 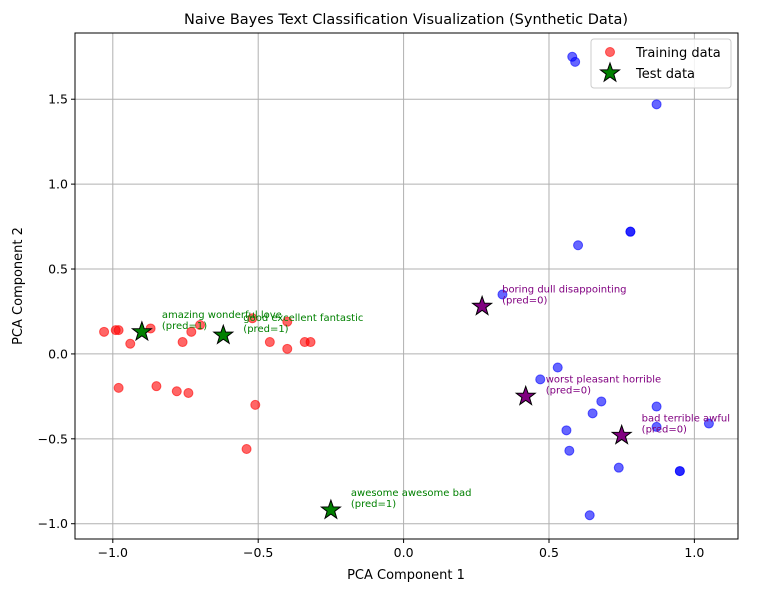 I want to click on x-tick-label: 0.0, so click(x=404, y=552).